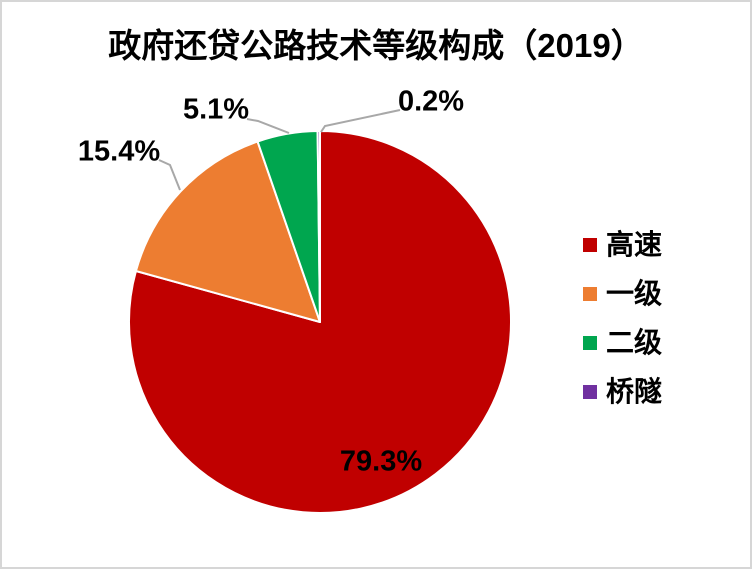  What do you see at coordinates (634, 391) in the screenshot?
I see `legend-label-qiaosui: 桥隧` at bounding box center [634, 391].